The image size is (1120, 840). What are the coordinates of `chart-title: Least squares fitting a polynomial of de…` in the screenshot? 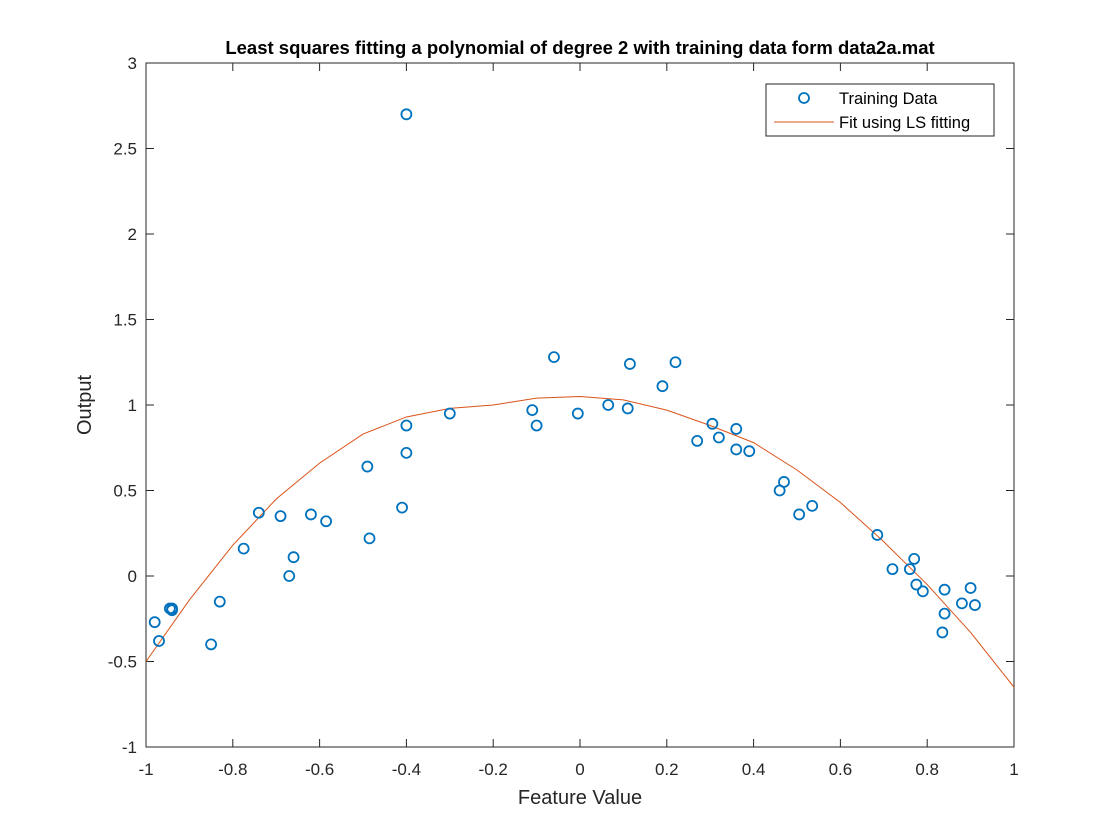 It's located at (579, 47).